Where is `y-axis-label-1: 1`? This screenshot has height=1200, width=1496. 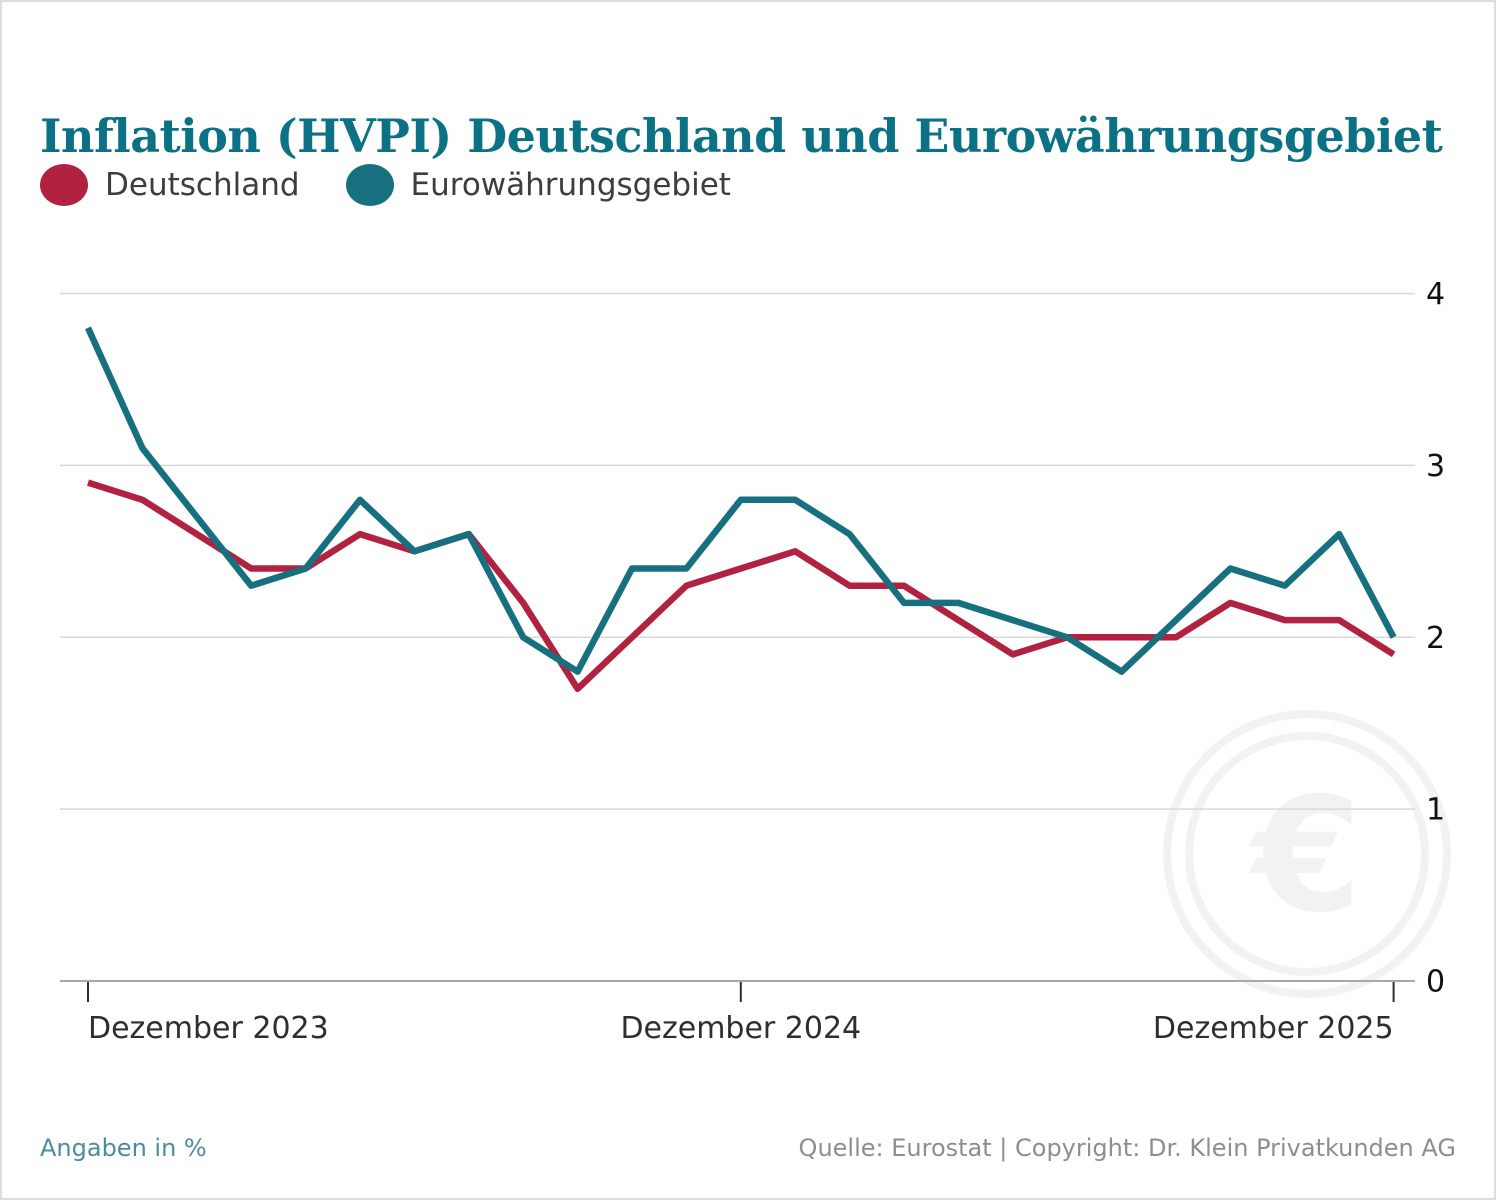
y-axis-label-1: 1 is located at coordinates (1435, 810).